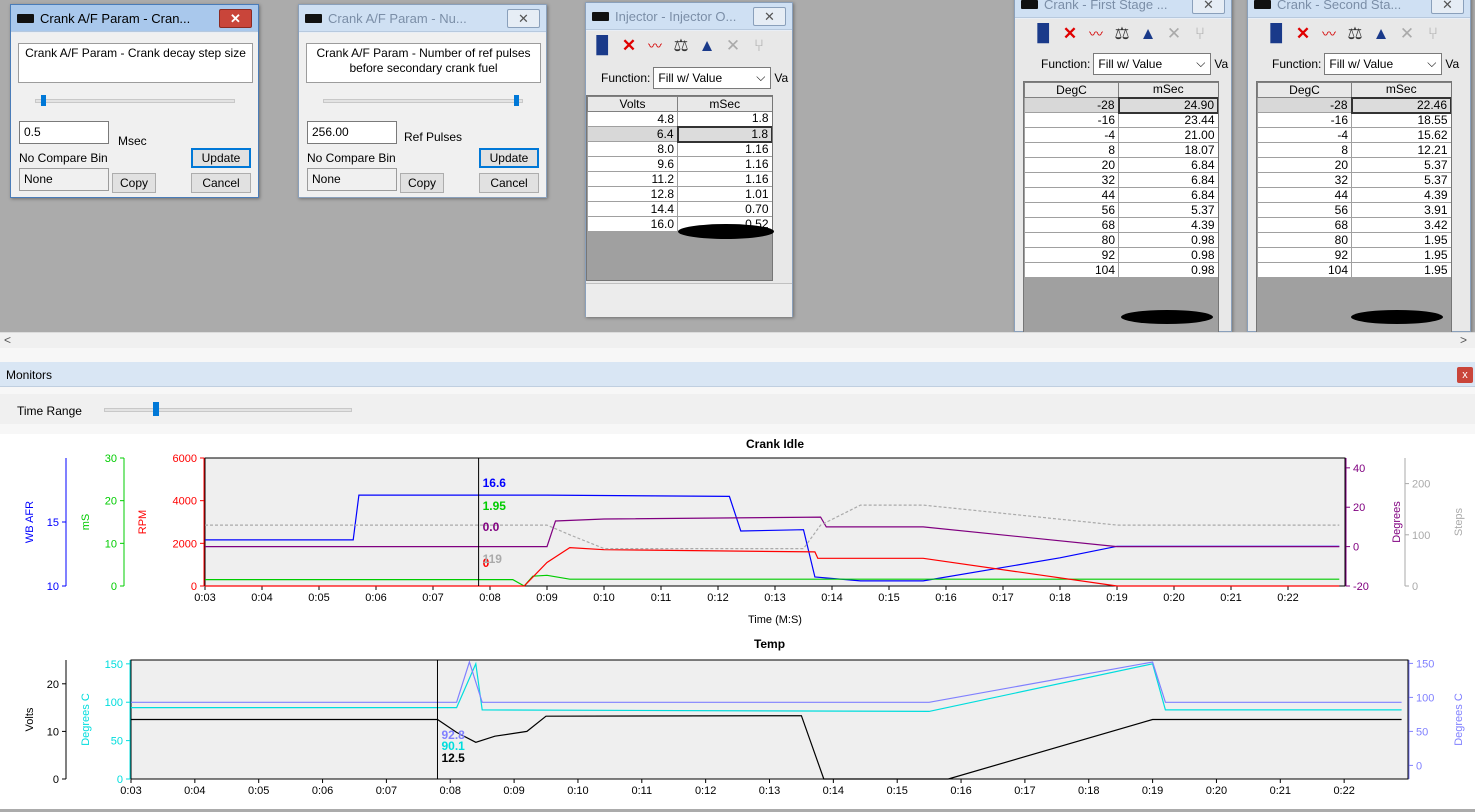  Describe the element at coordinates (632, 209) in the screenshot. I see `row-key-cell: 14.4` at that location.